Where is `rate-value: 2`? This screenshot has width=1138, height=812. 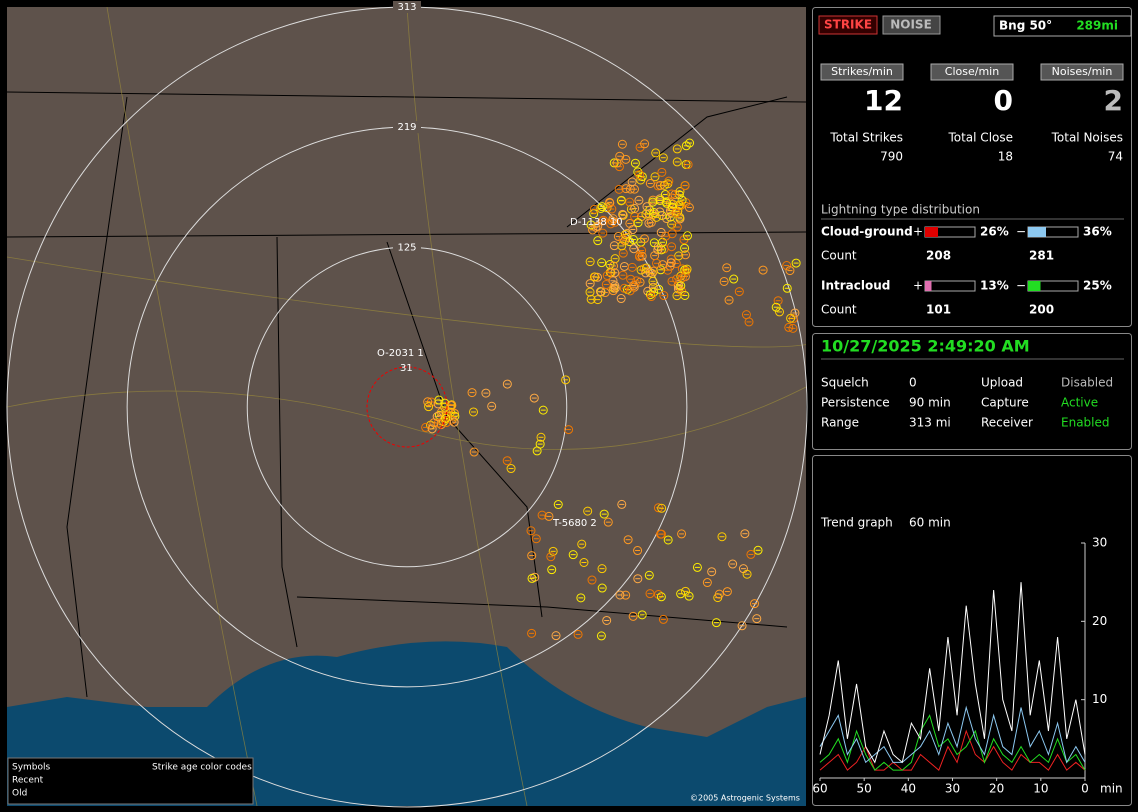
rate-value: 2 is located at coordinates (1113, 100).